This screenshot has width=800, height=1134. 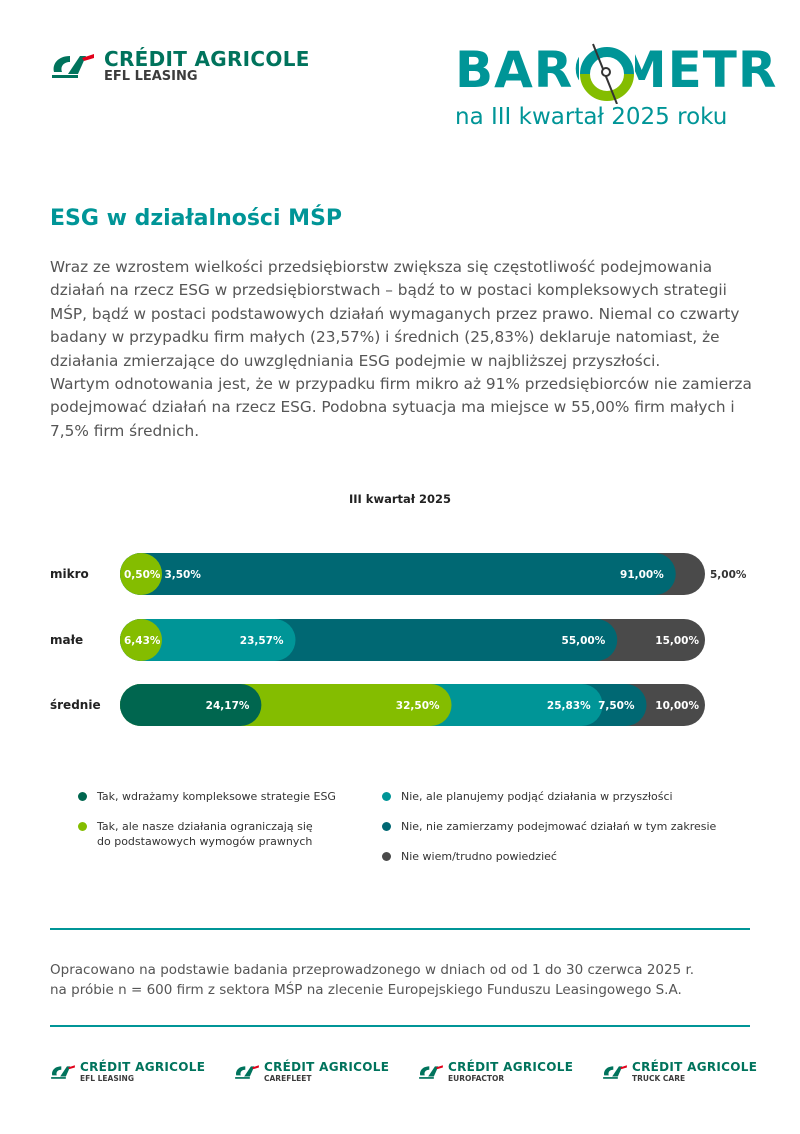 What do you see at coordinates (418, 706) in the screenshot?
I see `data-label: 32,50%` at bounding box center [418, 706].